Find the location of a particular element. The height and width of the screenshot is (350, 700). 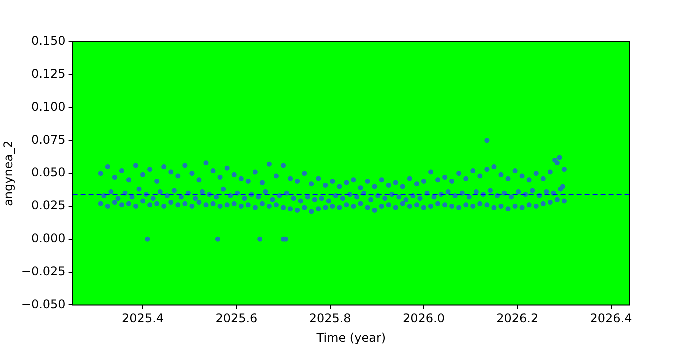

x-tick-label: 2025.6 is located at coordinates (237, 319).